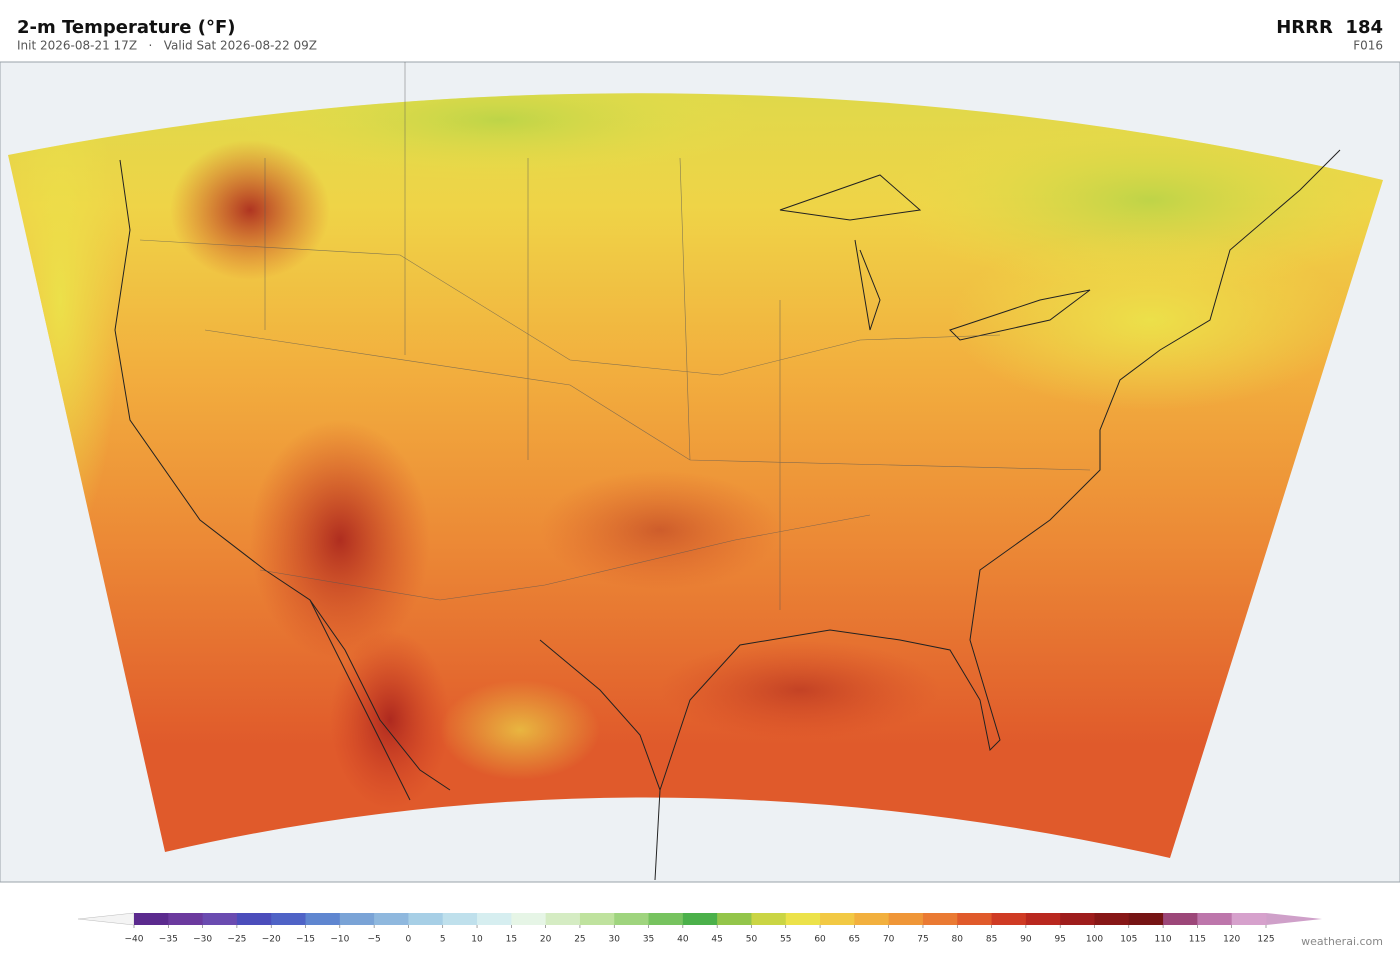 The width and height of the screenshot is (1400, 960). What do you see at coordinates (579, 940) in the screenshot?
I see `colorbar-tick-label: 25` at bounding box center [579, 940].